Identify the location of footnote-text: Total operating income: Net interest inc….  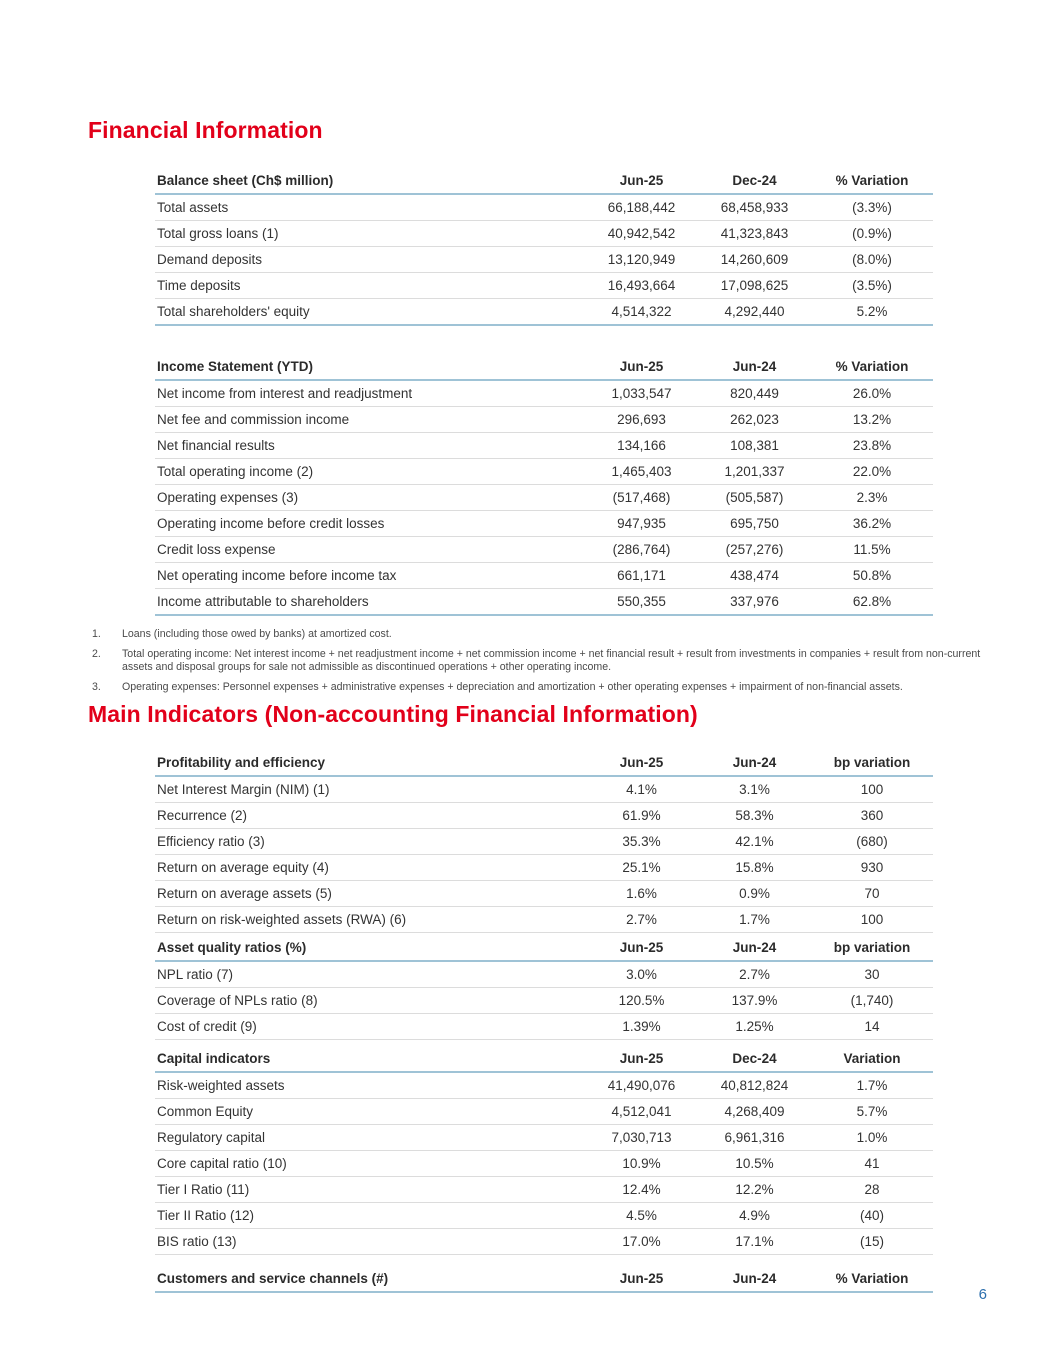
(551, 660).